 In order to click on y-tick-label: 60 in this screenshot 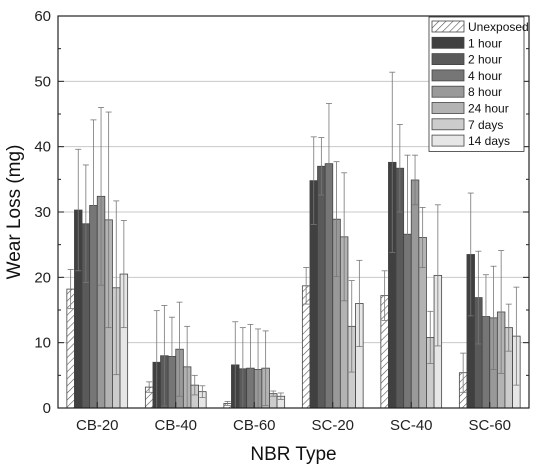, I will do `click(42, 16)`.